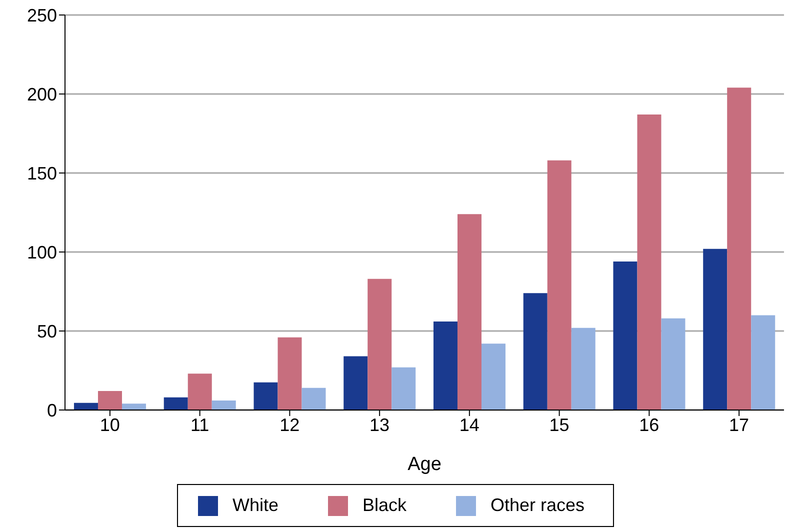  I want to click on x-tick-label: 13, so click(380, 424).